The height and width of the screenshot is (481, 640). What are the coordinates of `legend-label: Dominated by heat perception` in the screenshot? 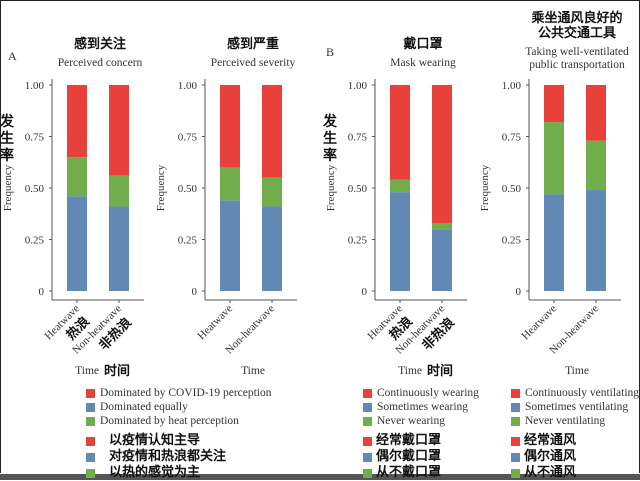 It's located at (169, 421).